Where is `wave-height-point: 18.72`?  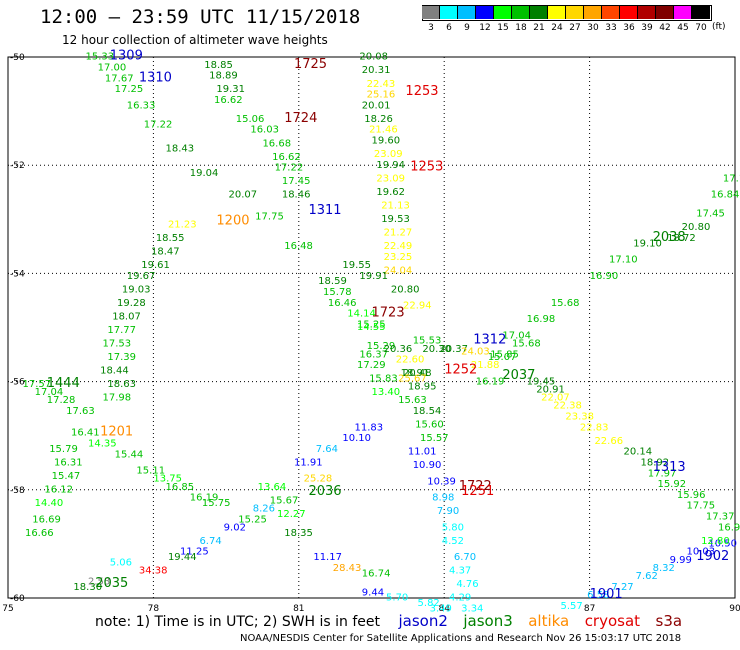
wave-height-point: 18.72 is located at coordinates (681, 238).